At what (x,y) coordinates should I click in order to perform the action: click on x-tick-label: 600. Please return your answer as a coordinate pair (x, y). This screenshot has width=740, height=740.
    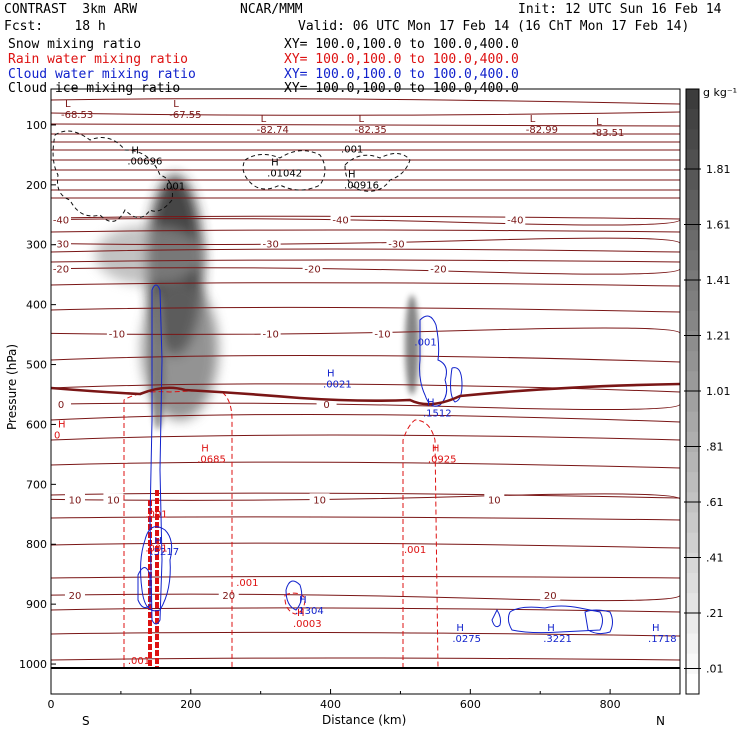
    Looking at the image, I should click on (470, 704).